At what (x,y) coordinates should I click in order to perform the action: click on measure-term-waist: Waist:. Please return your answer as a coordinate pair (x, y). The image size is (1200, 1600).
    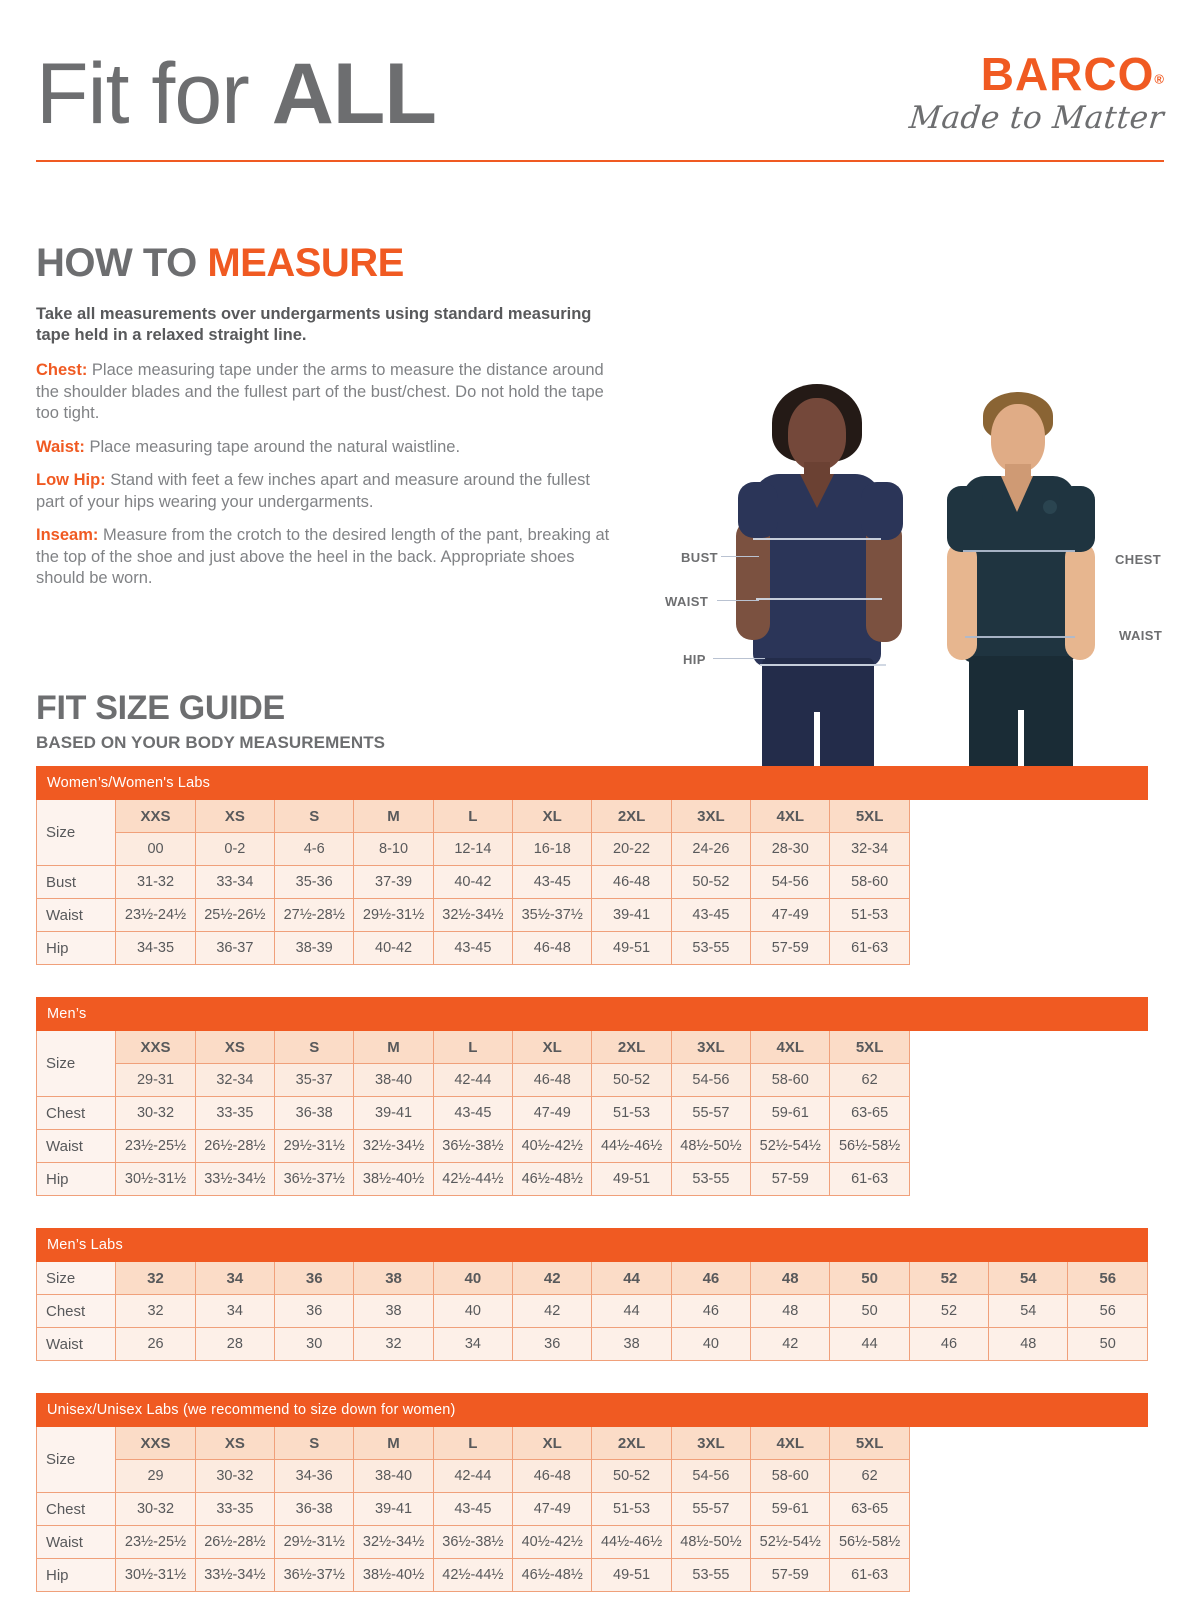
    Looking at the image, I should click on (60, 446).